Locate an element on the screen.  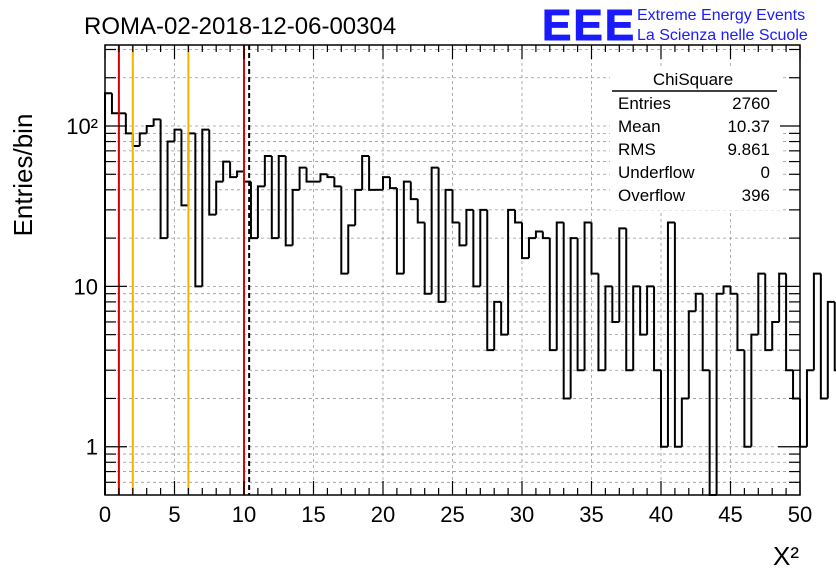
x-tick-label: 0 is located at coordinates (105, 514).